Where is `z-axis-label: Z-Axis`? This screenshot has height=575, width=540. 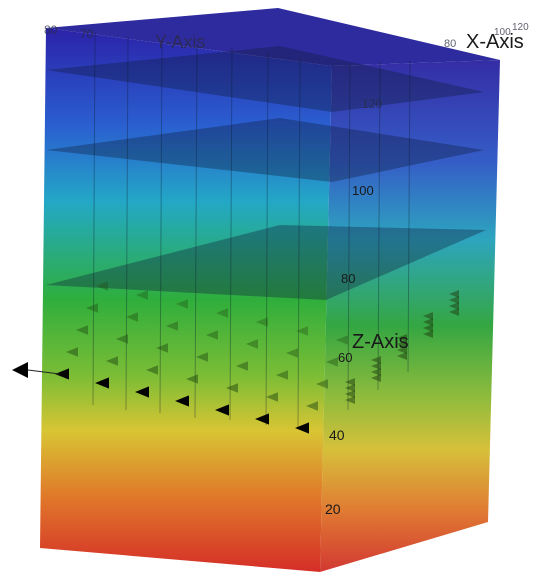 z-axis-label: Z-Axis is located at coordinates (380, 342).